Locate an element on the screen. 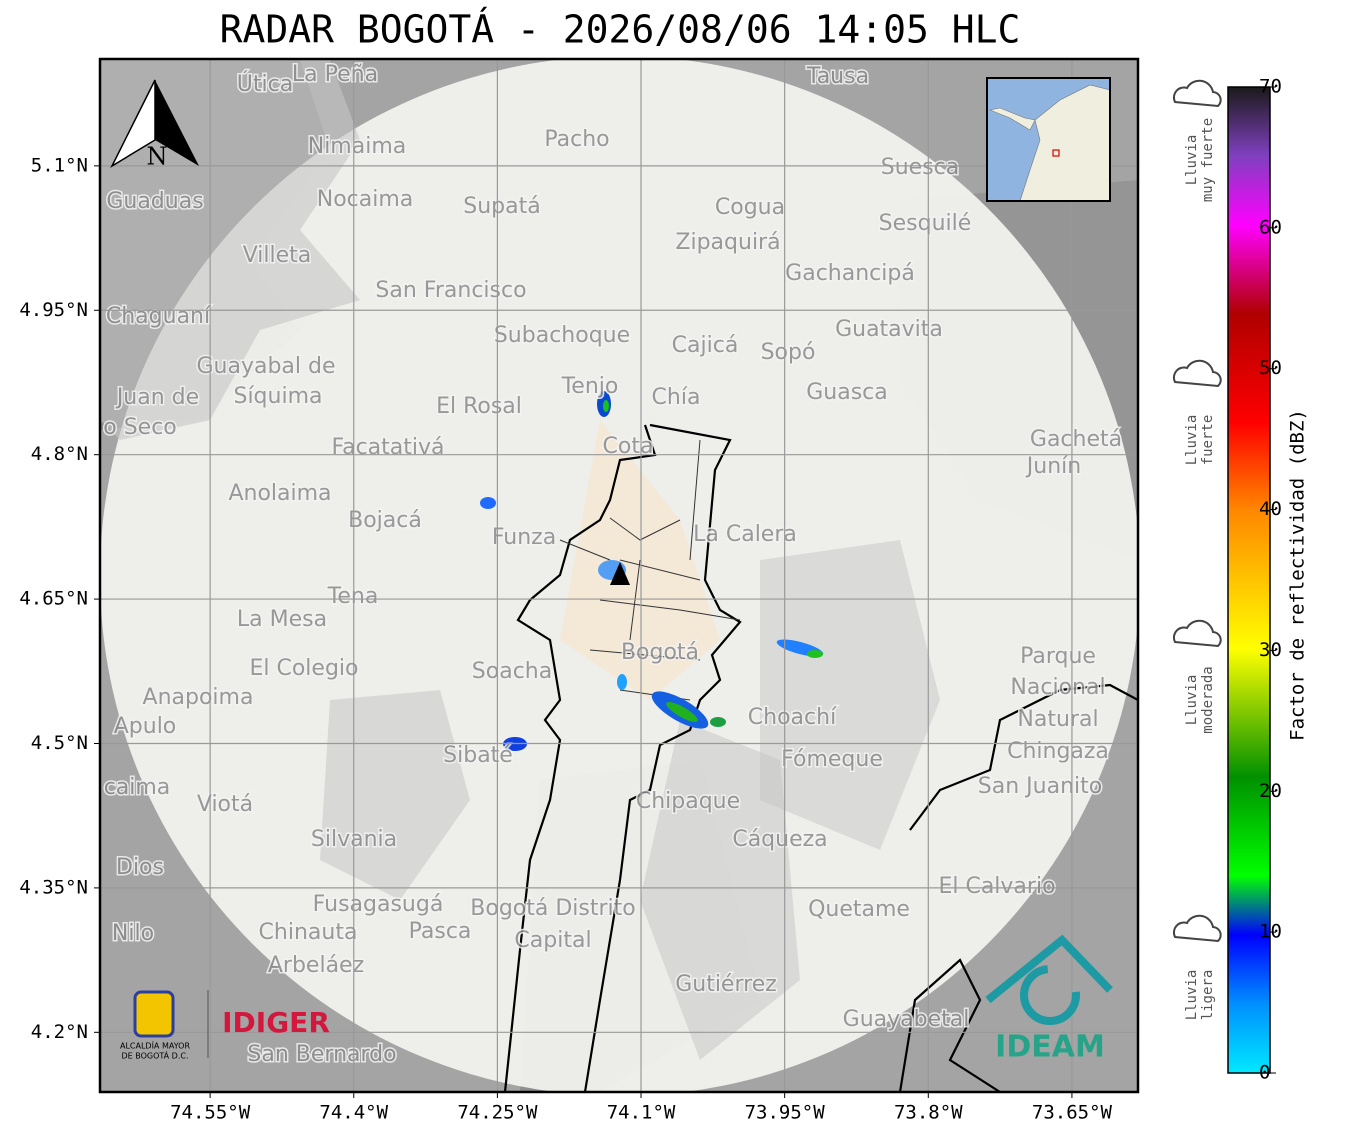 The image size is (1349, 1139). place-label: Sopó is located at coordinates (788, 352).